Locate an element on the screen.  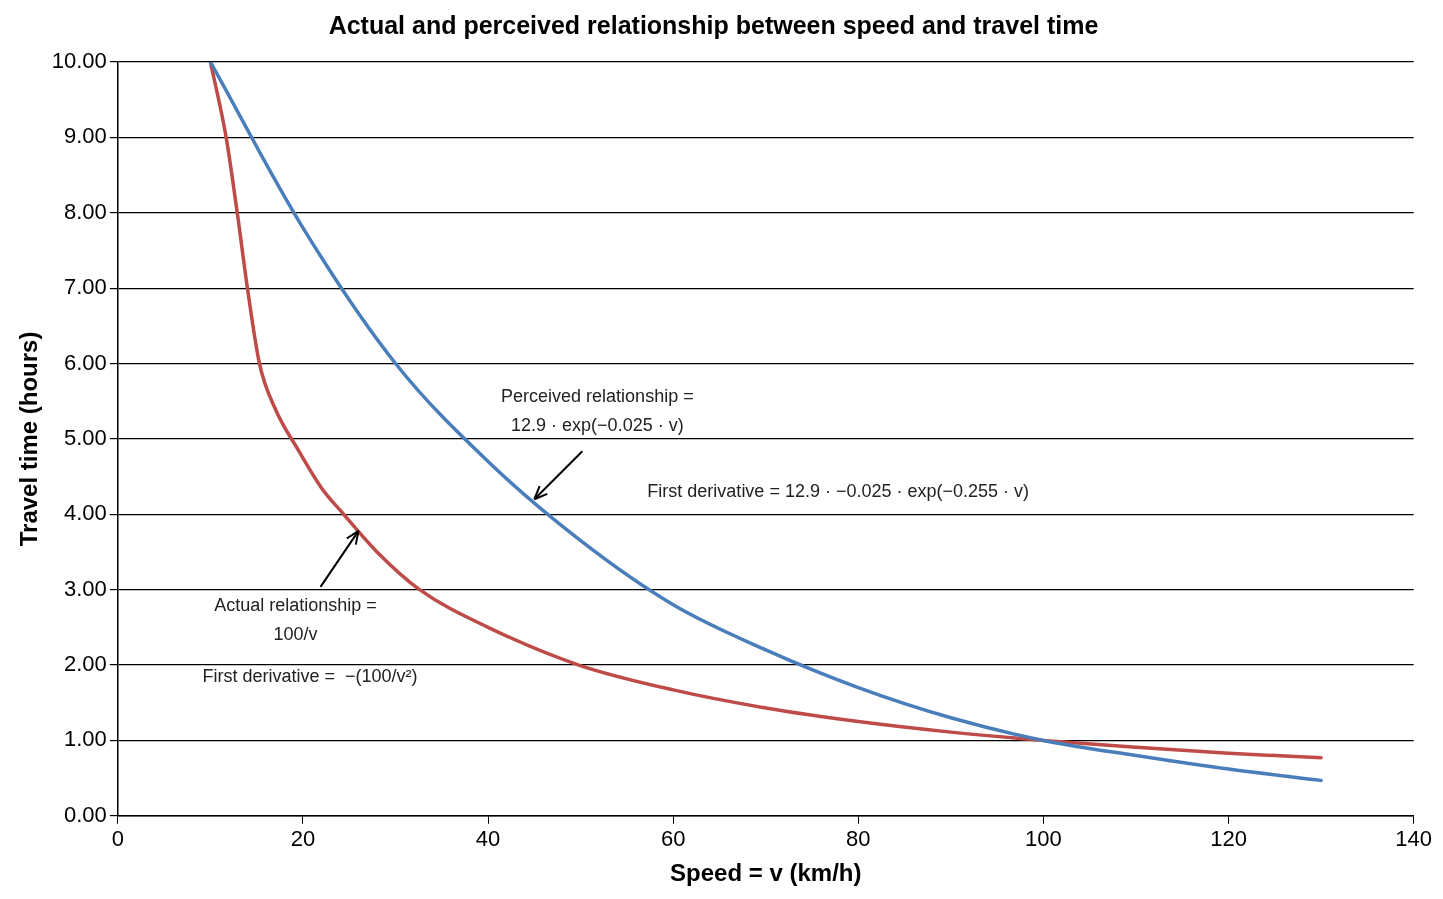
y-tick-label: 1.00 is located at coordinates (85, 739).